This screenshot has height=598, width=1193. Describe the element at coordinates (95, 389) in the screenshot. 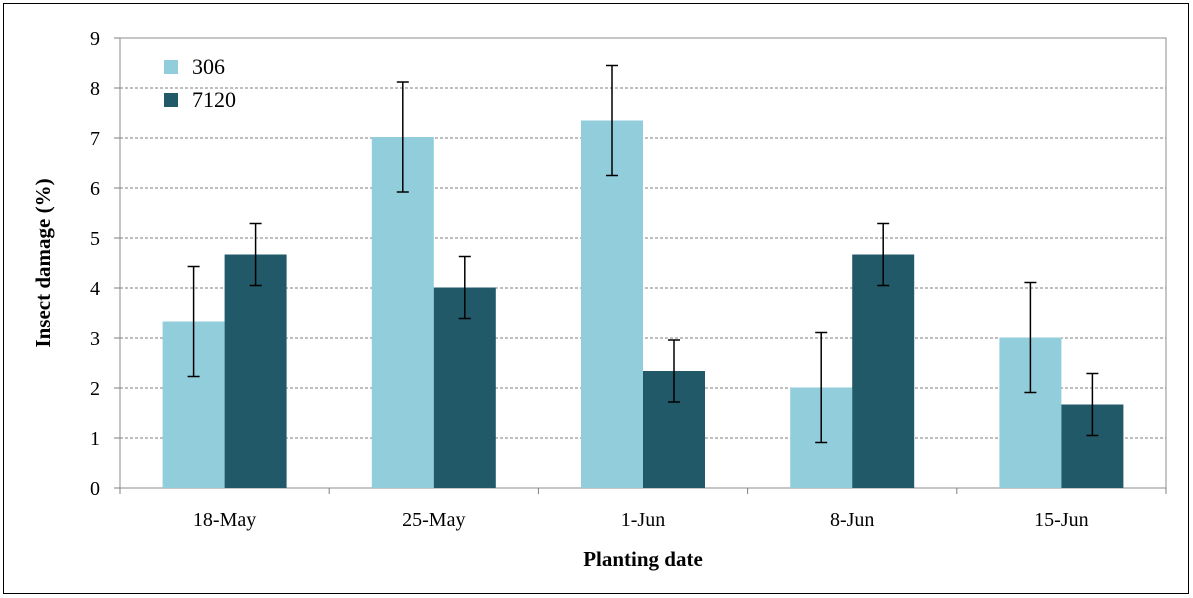

I see `y-tick-label: 2` at that location.